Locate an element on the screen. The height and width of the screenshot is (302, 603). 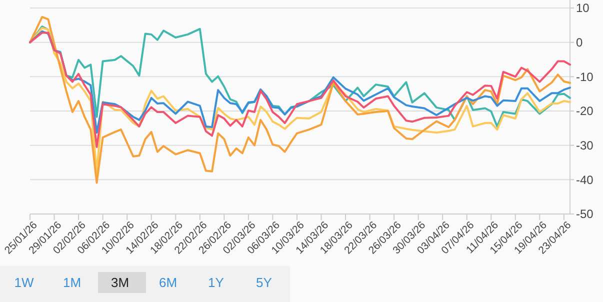
text: 1M is located at coordinates (72, 282).